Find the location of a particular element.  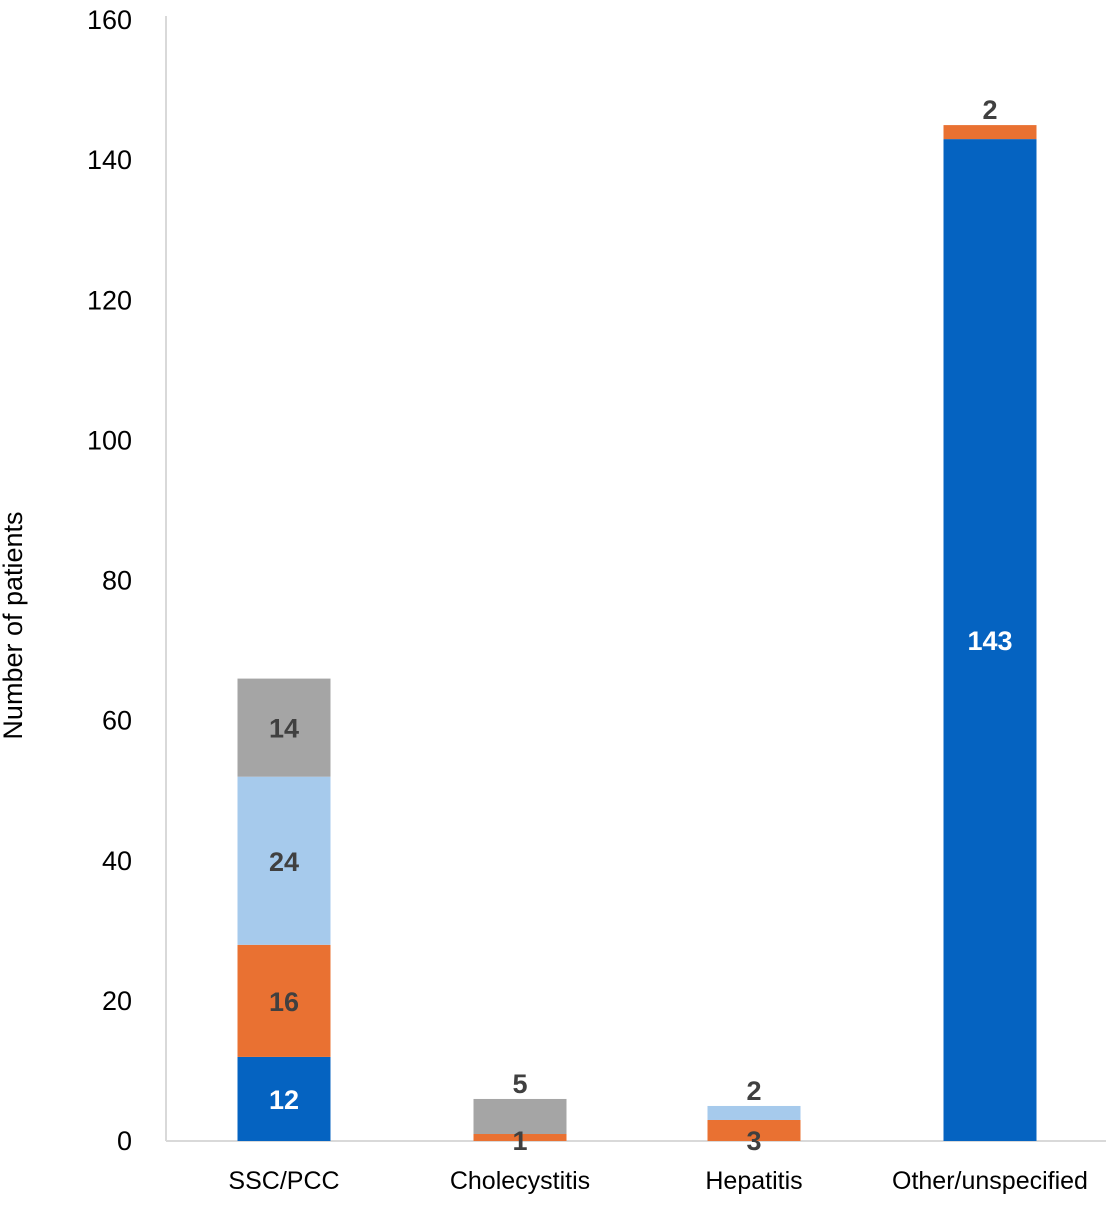

y-tick-label: 120 is located at coordinates (109, 300).